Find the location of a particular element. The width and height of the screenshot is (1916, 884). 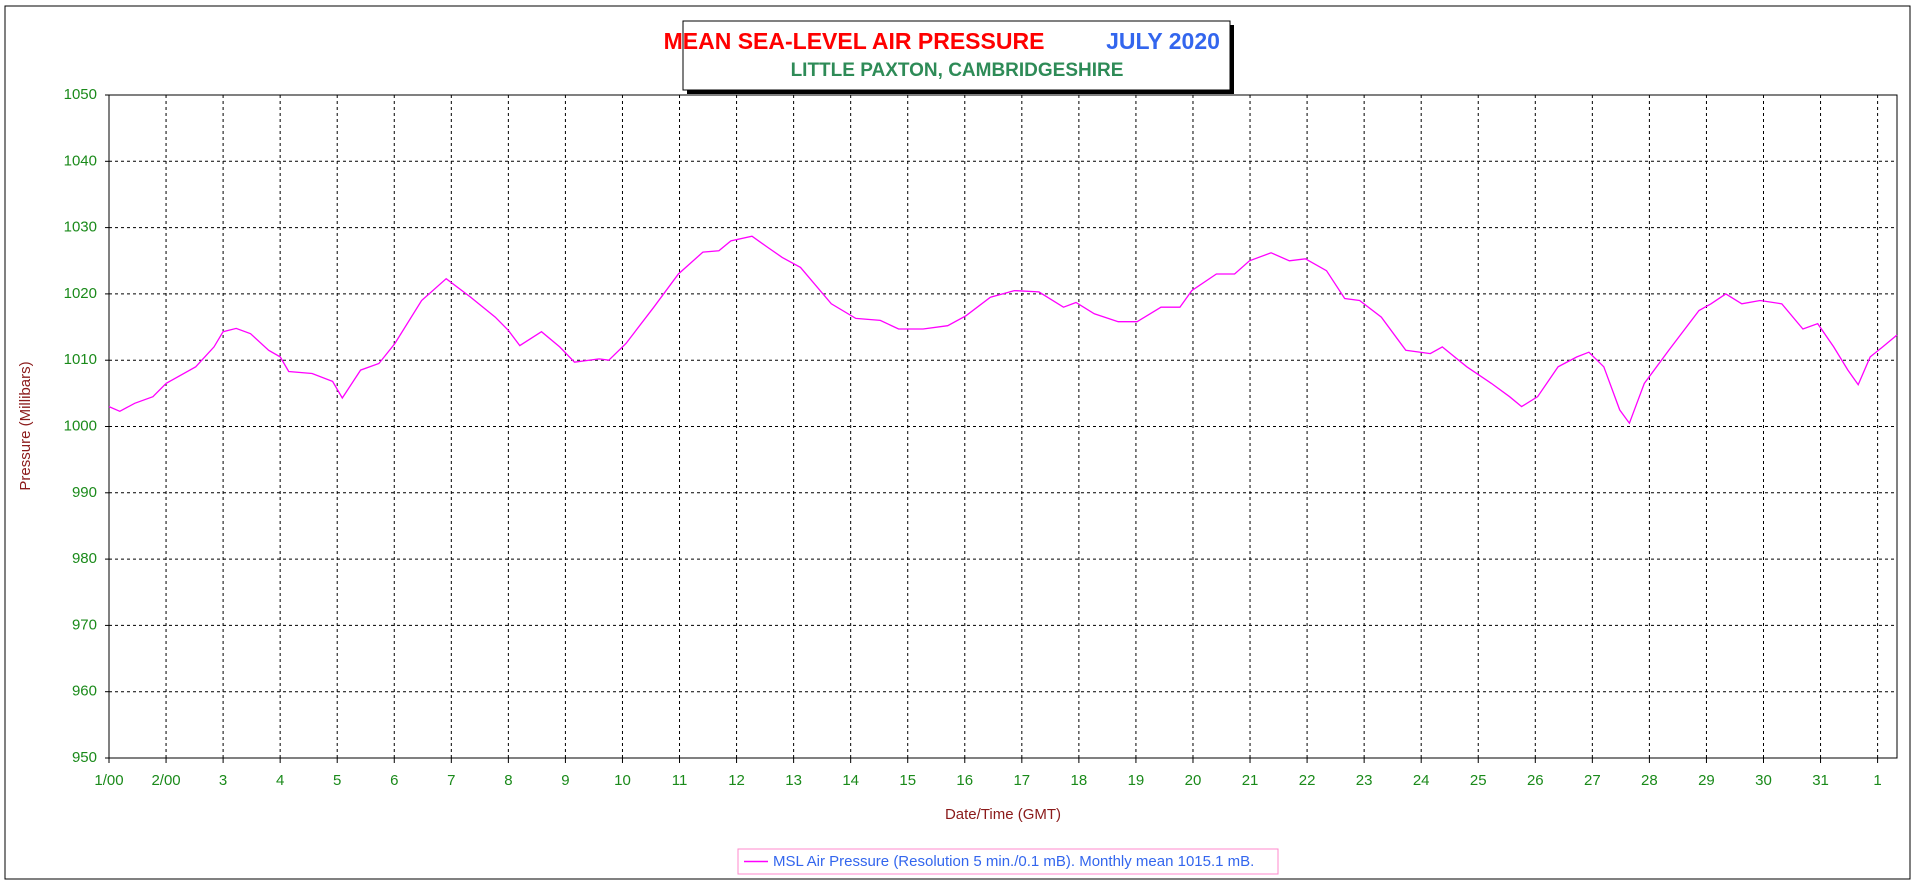

x-tick-label: 30 is located at coordinates (1763, 780).